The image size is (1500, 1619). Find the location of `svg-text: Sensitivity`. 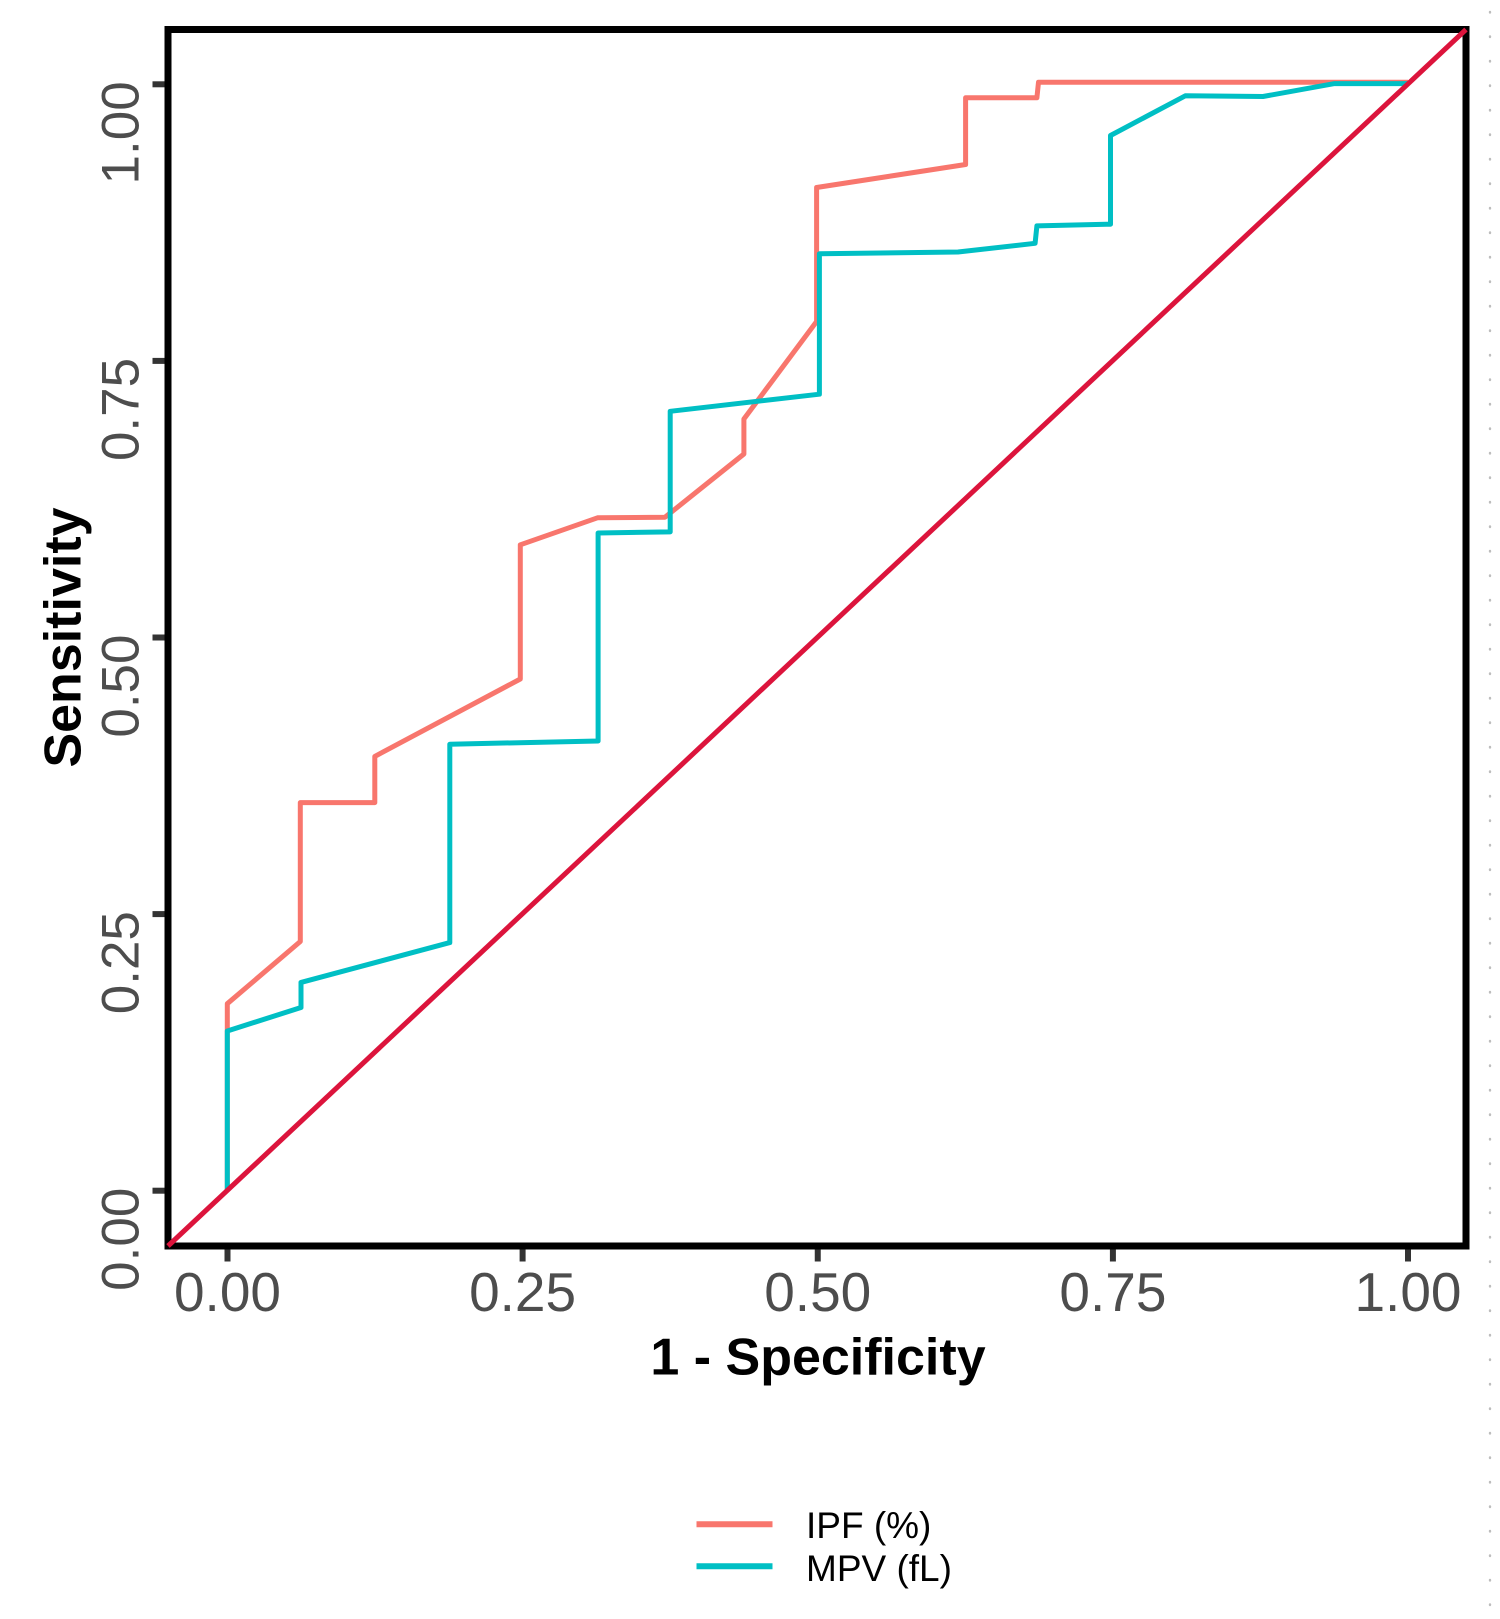

svg-text: Sensitivity is located at coordinates (63, 637).